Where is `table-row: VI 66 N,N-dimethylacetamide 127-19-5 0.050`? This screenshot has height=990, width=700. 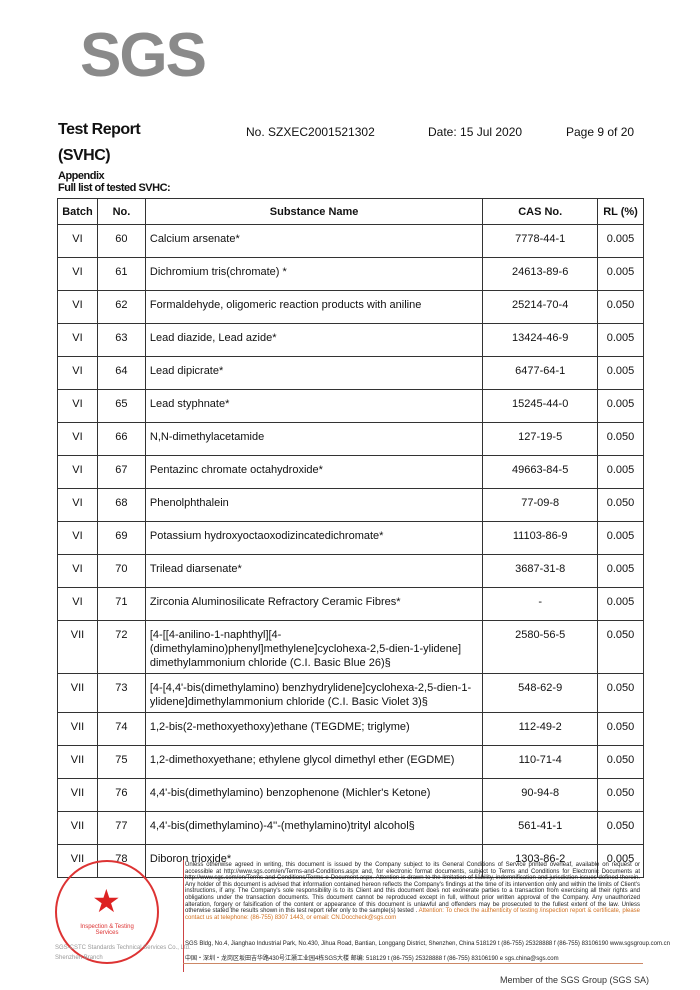
table-row: VI 66 N,N-dimethylacetamide 127-19-5 0.050 is located at coordinates (350, 439).